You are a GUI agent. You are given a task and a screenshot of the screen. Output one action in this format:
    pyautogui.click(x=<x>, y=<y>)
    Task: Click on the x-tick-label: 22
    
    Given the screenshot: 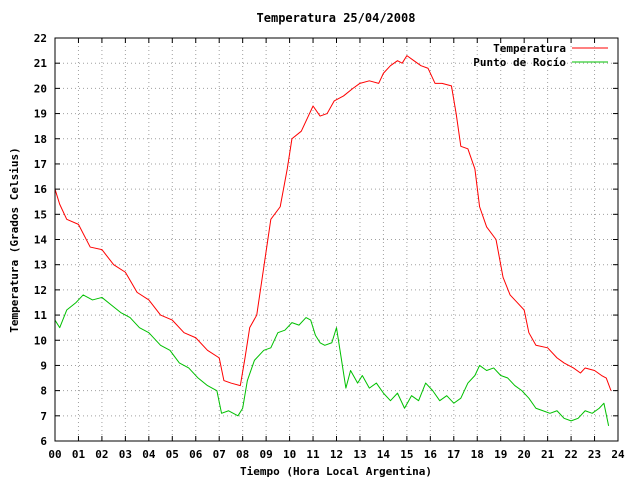 What is the action you would take?
    pyautogui.click(x=570, y=454)
    